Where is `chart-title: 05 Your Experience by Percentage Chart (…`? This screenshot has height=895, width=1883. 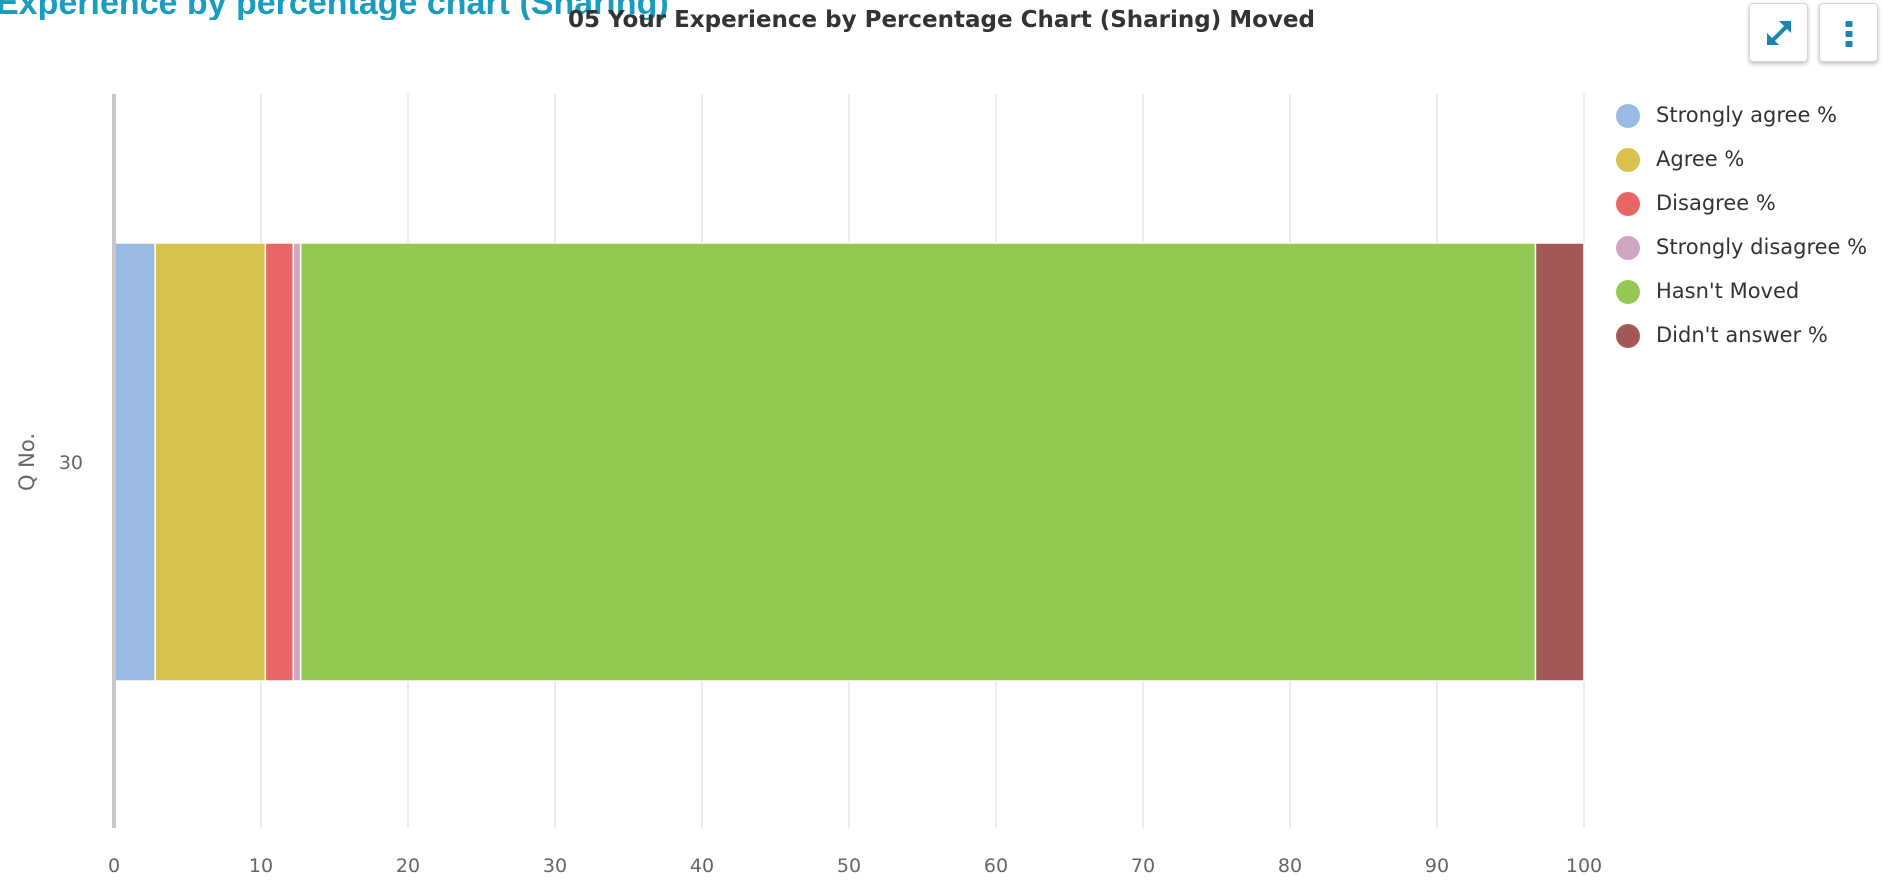
chart-title: 05 Your Experience by Percentage Chart (… is located at coordinates (941, 20).